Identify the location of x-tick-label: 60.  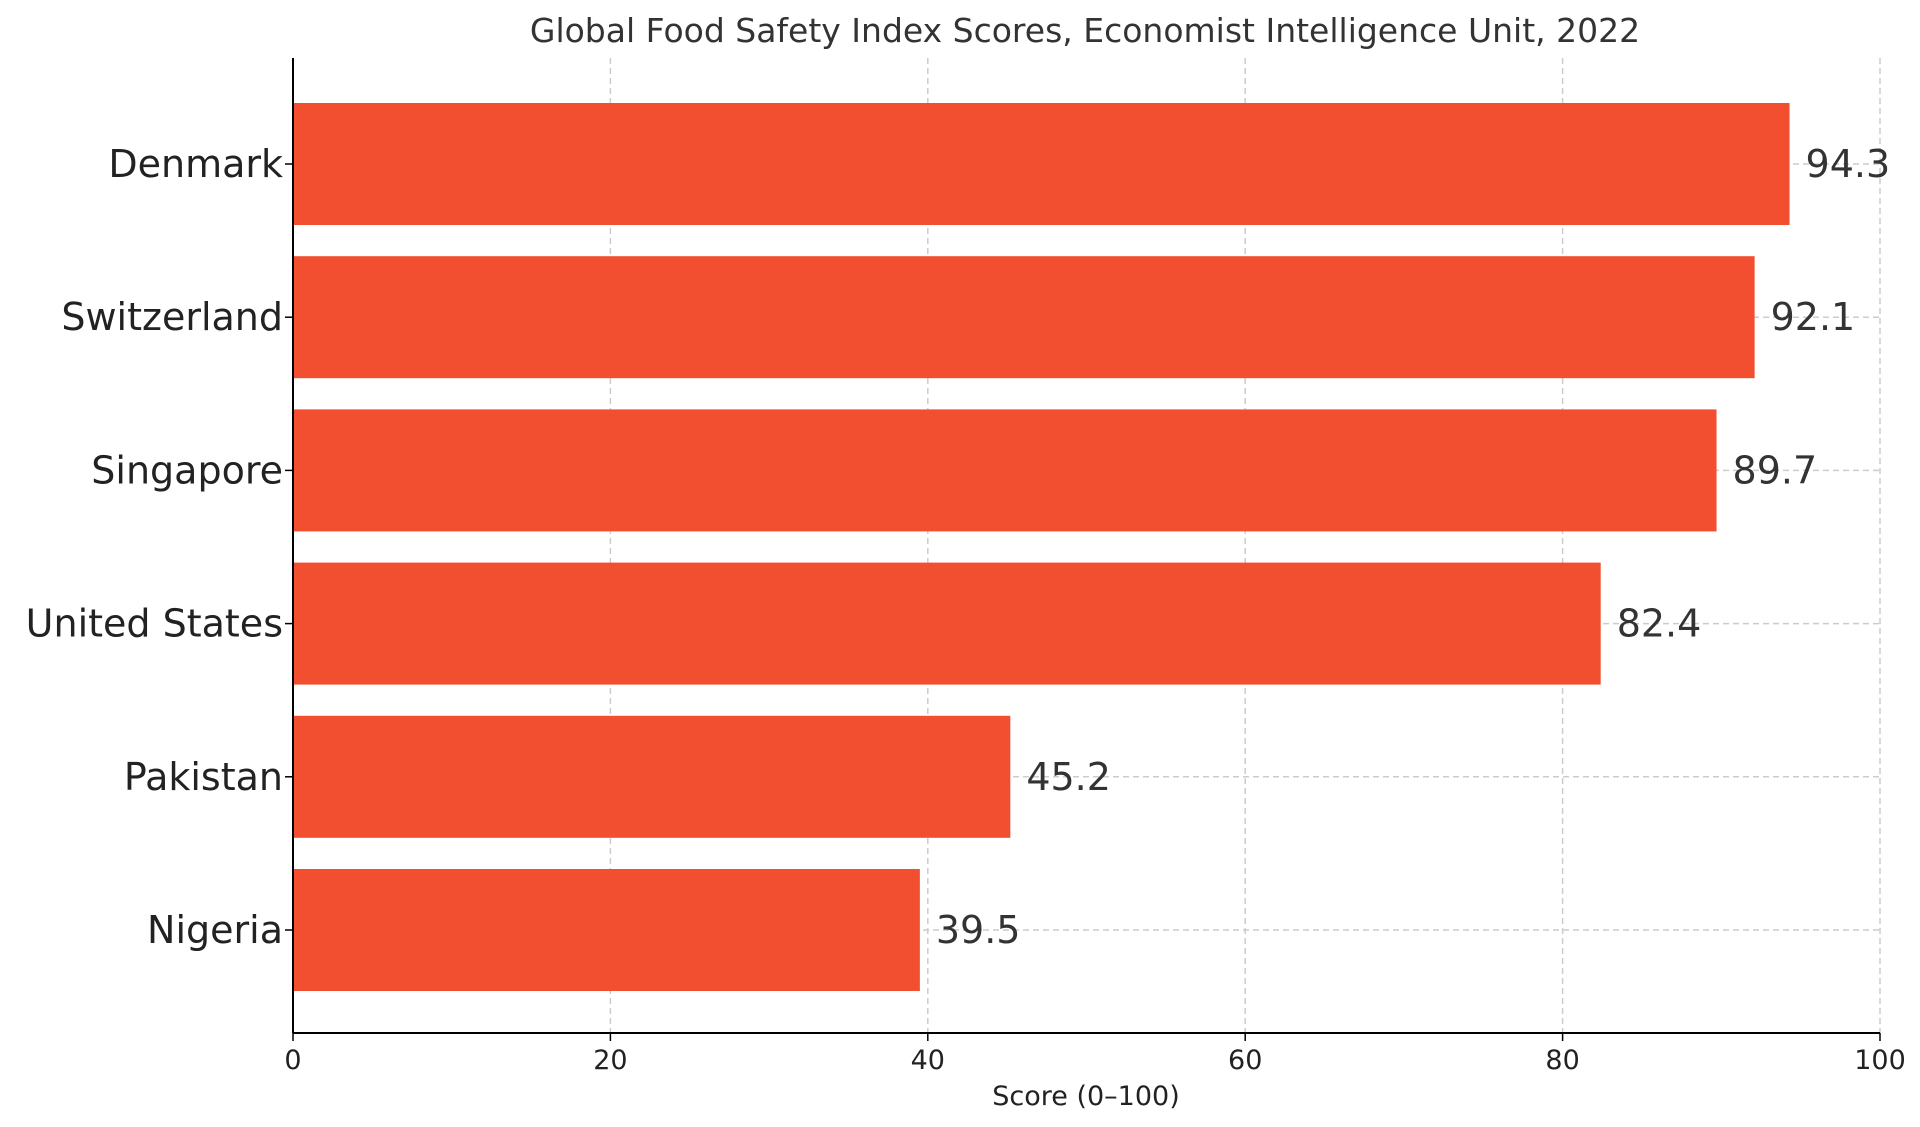
(1245, 1060).